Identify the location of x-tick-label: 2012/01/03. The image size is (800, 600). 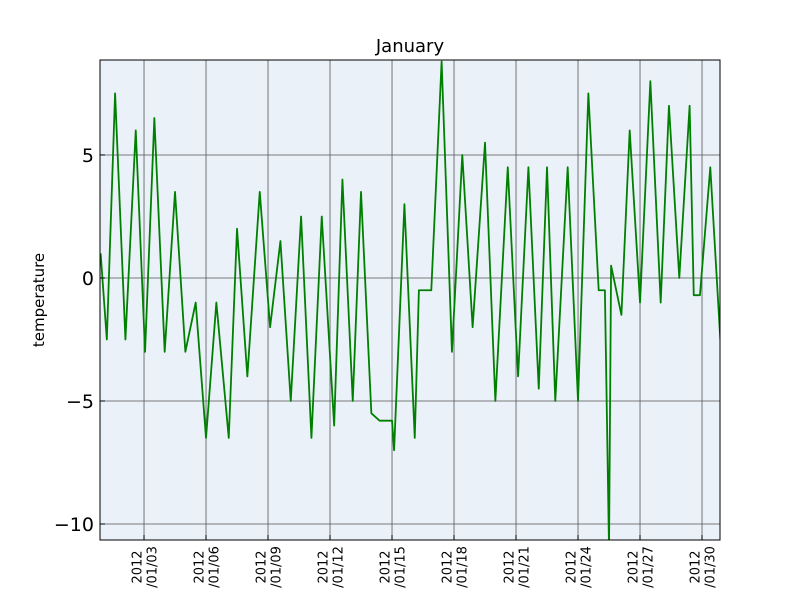
(146, 567).